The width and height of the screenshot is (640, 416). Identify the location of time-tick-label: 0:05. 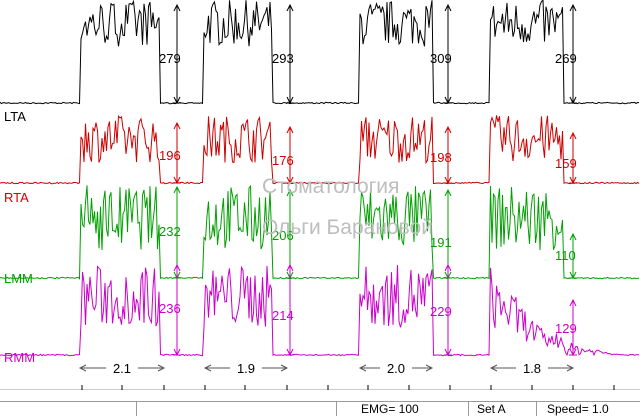
(245, 389).